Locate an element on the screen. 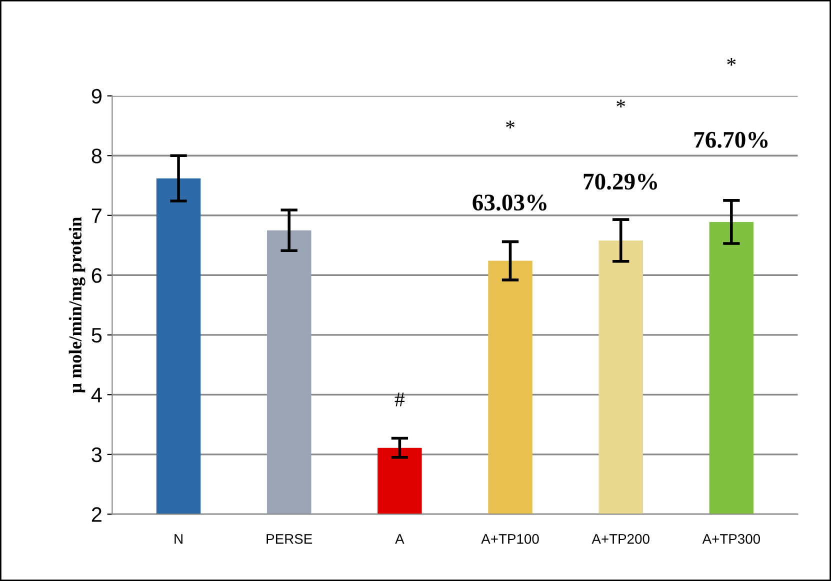 The height and width of the screenshot is (581, 831). y-tick-label: 9 is located at coordinates (97, 96).